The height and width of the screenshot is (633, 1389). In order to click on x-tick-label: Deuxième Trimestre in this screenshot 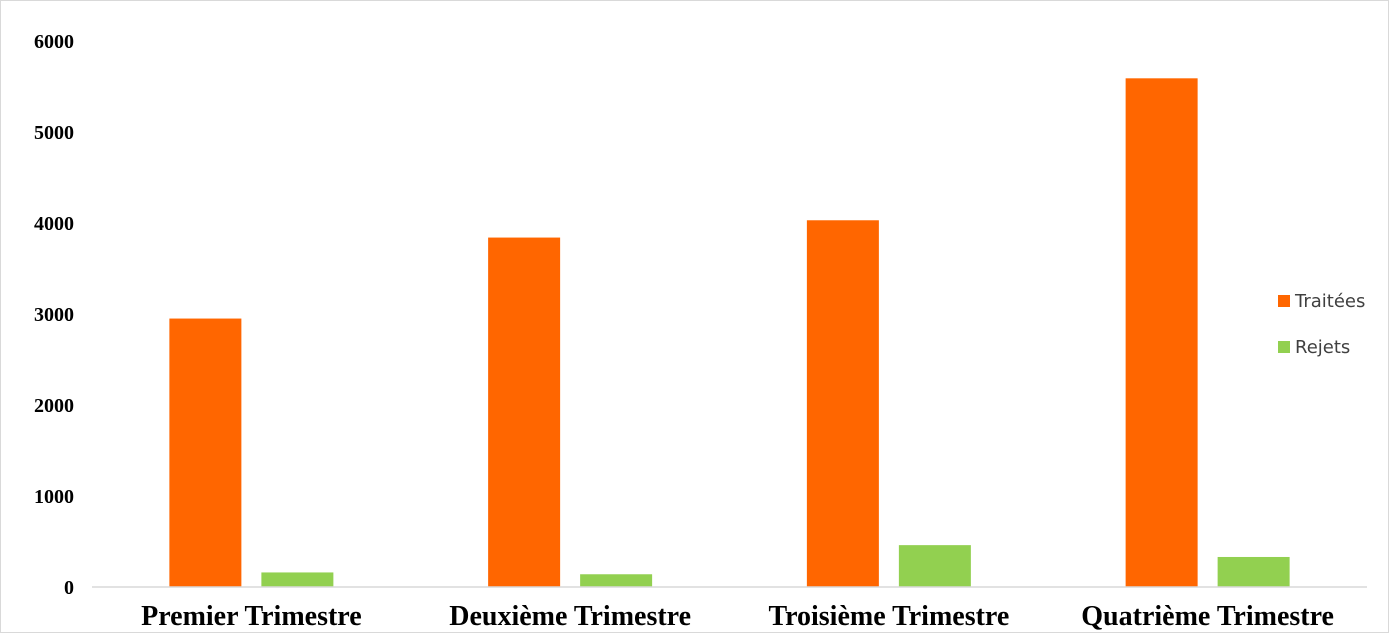, I will do `click(570, 616)`.